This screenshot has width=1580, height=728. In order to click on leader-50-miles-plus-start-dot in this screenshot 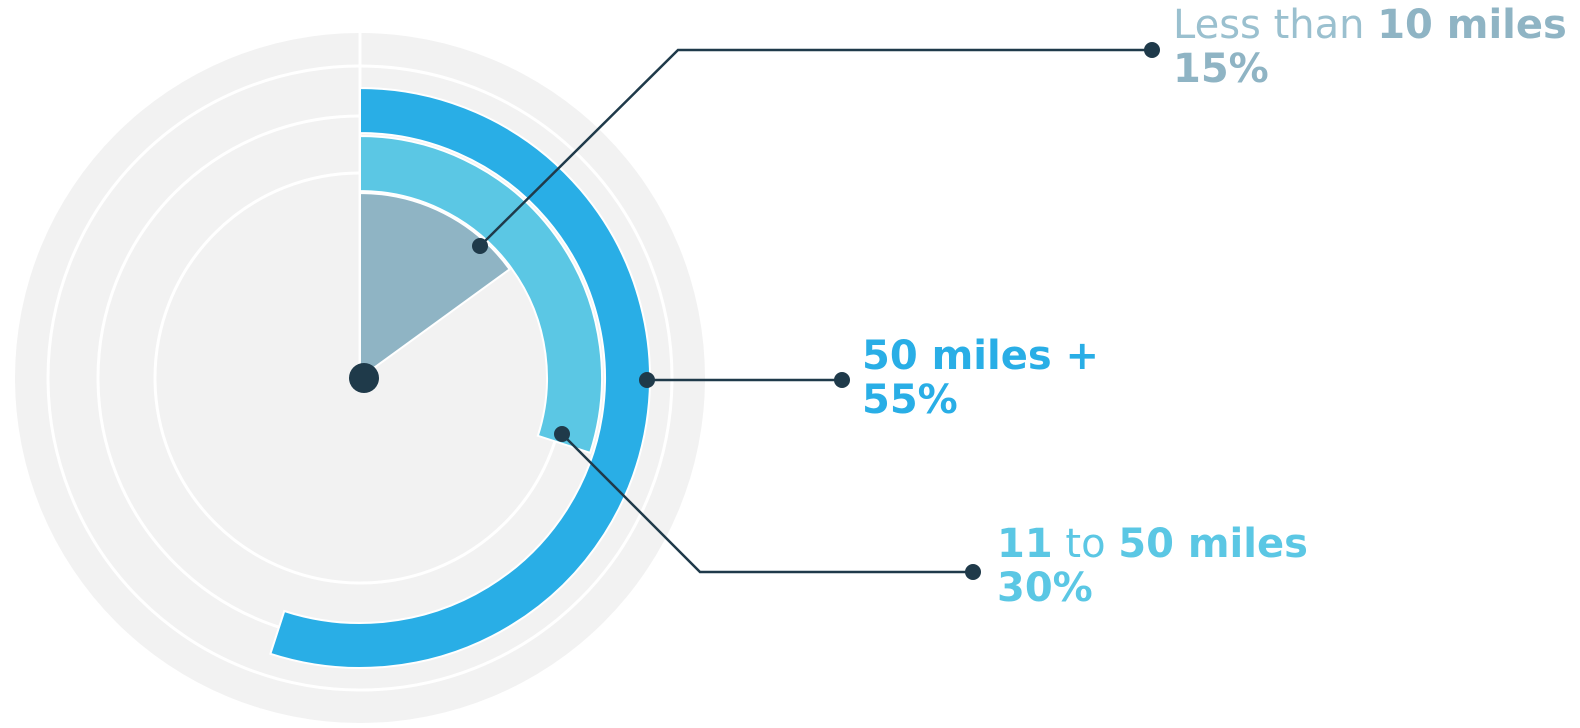, I will do `click(647, 380)`.